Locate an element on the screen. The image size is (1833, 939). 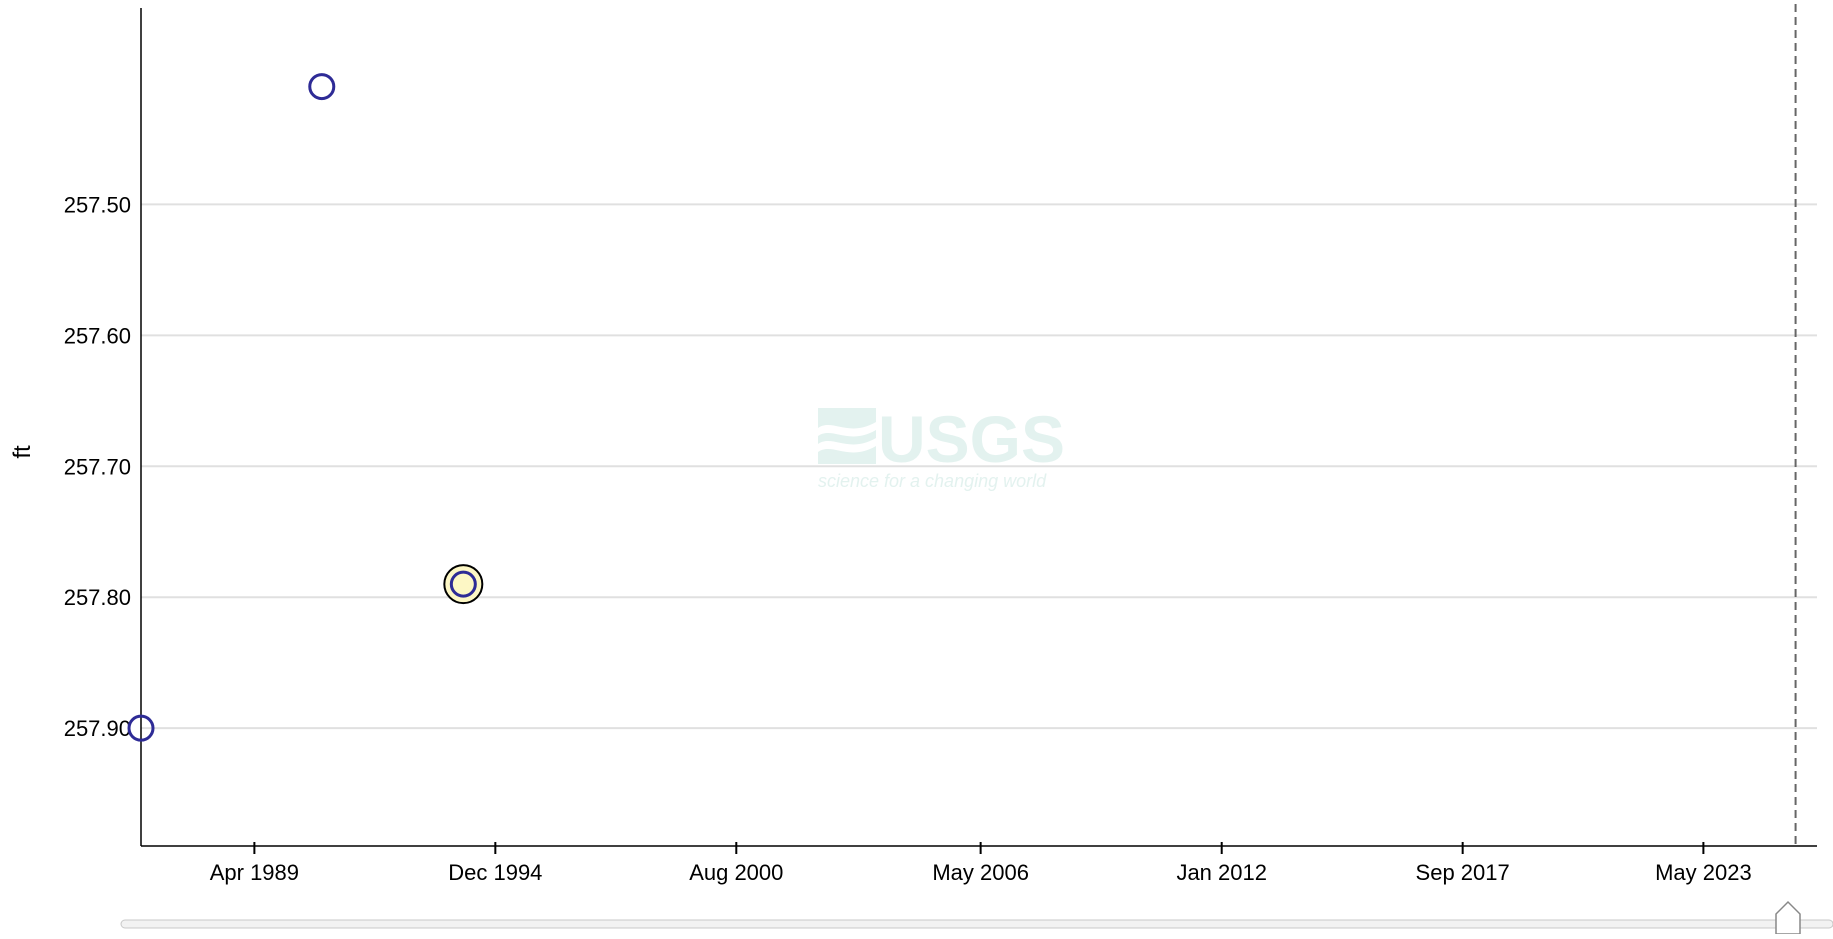
y-axis-title: ft is located at coordinates (22, 452).